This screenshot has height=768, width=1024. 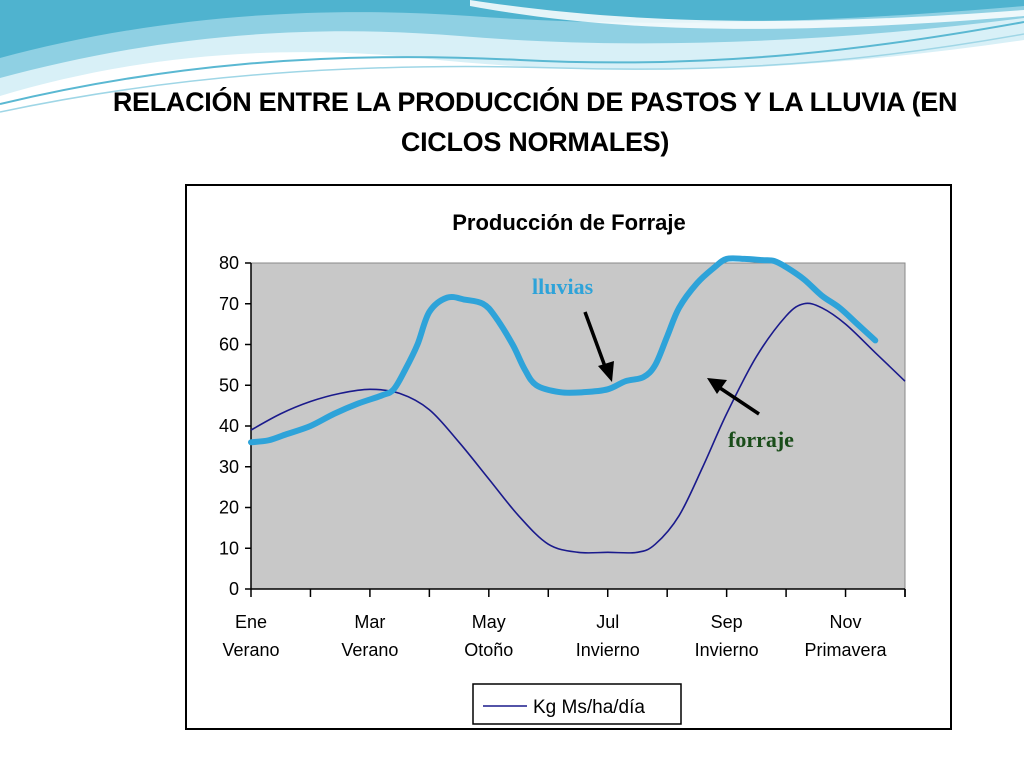 What do you see at coordinates (596, 342) in the screenshot?
I see `lluvias-arrow` at bounding box center [596, 342].